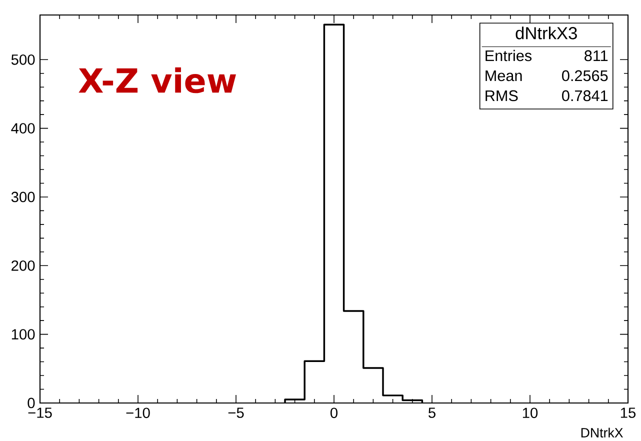 Image resolution: width=641 pixels, height=441 pixels. What do you see at coordinates (23, 59) in the screenshot?
I see `y-tick-label: 500` at bounding box center [23, 59].